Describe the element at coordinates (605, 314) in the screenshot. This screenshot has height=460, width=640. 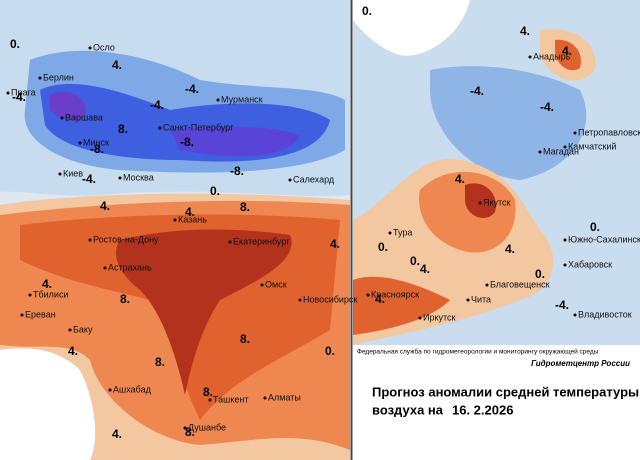
I see `city-label: Владивосток` at that location.